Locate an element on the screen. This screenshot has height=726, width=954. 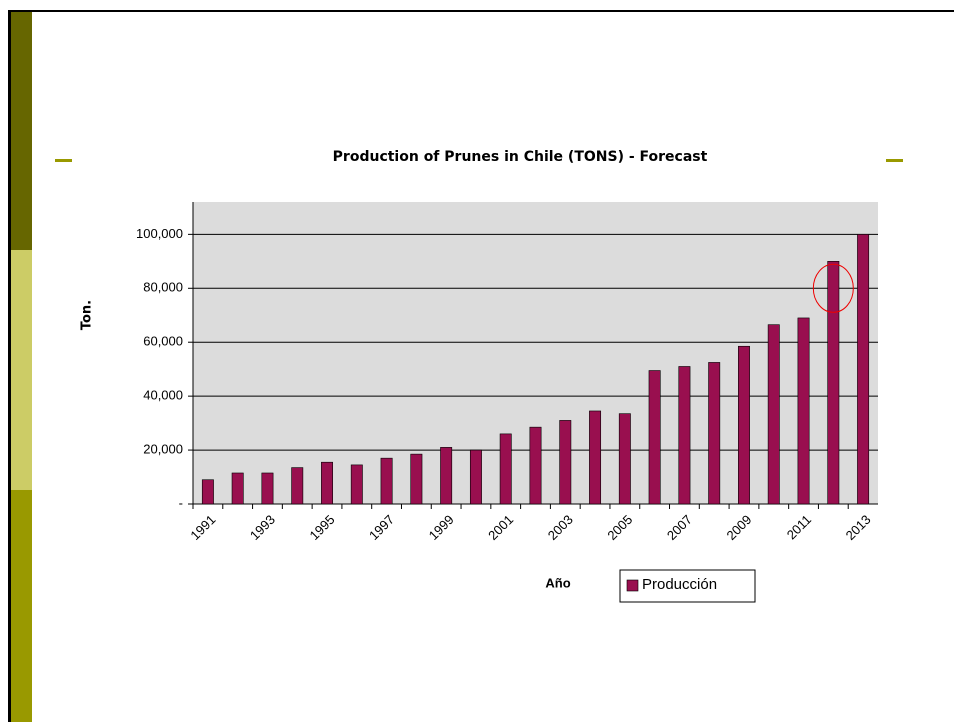
x-tick-label: 2001 is located at coordinates (500, 527).